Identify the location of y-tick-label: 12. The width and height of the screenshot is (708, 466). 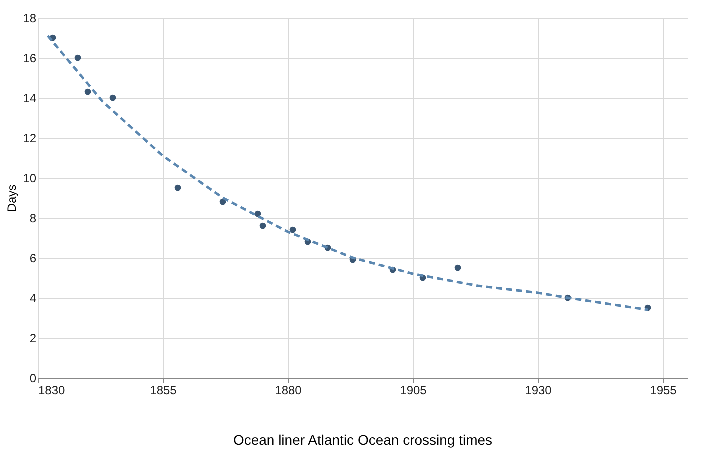
(30, 139).